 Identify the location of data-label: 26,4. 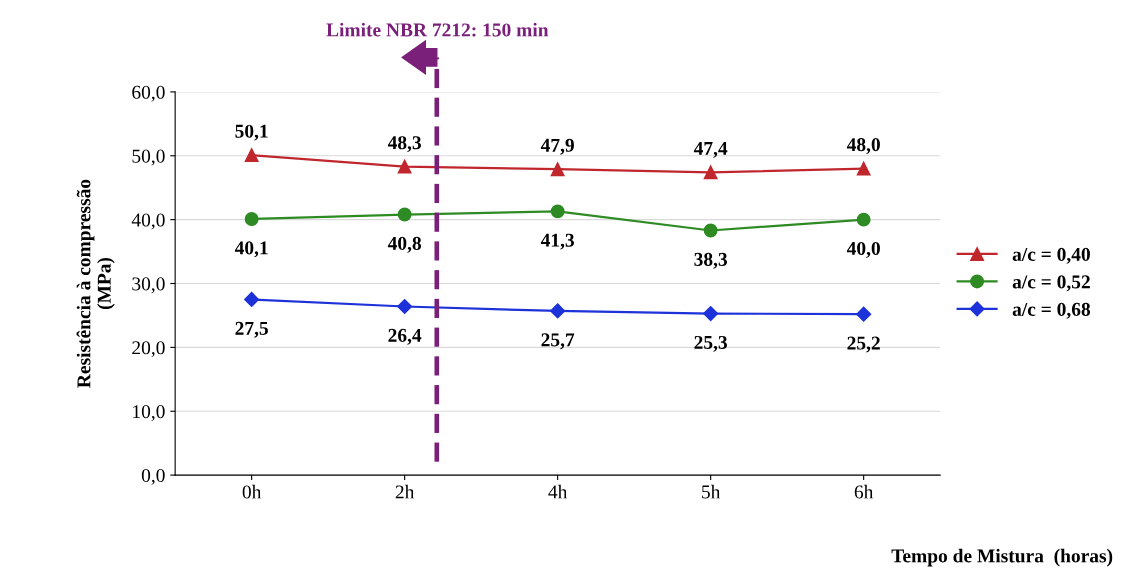
(405, 336).